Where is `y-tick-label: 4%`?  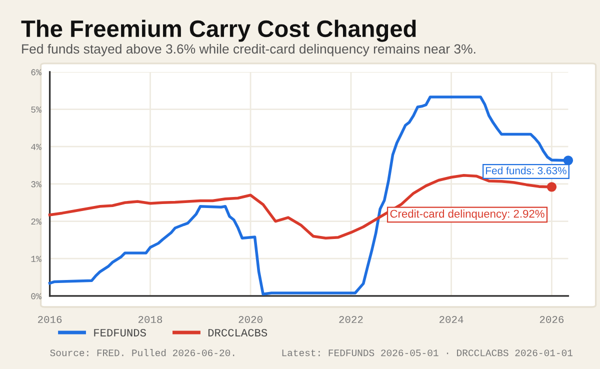 y-tick-label: 4% is located at coordinates (36, 147).